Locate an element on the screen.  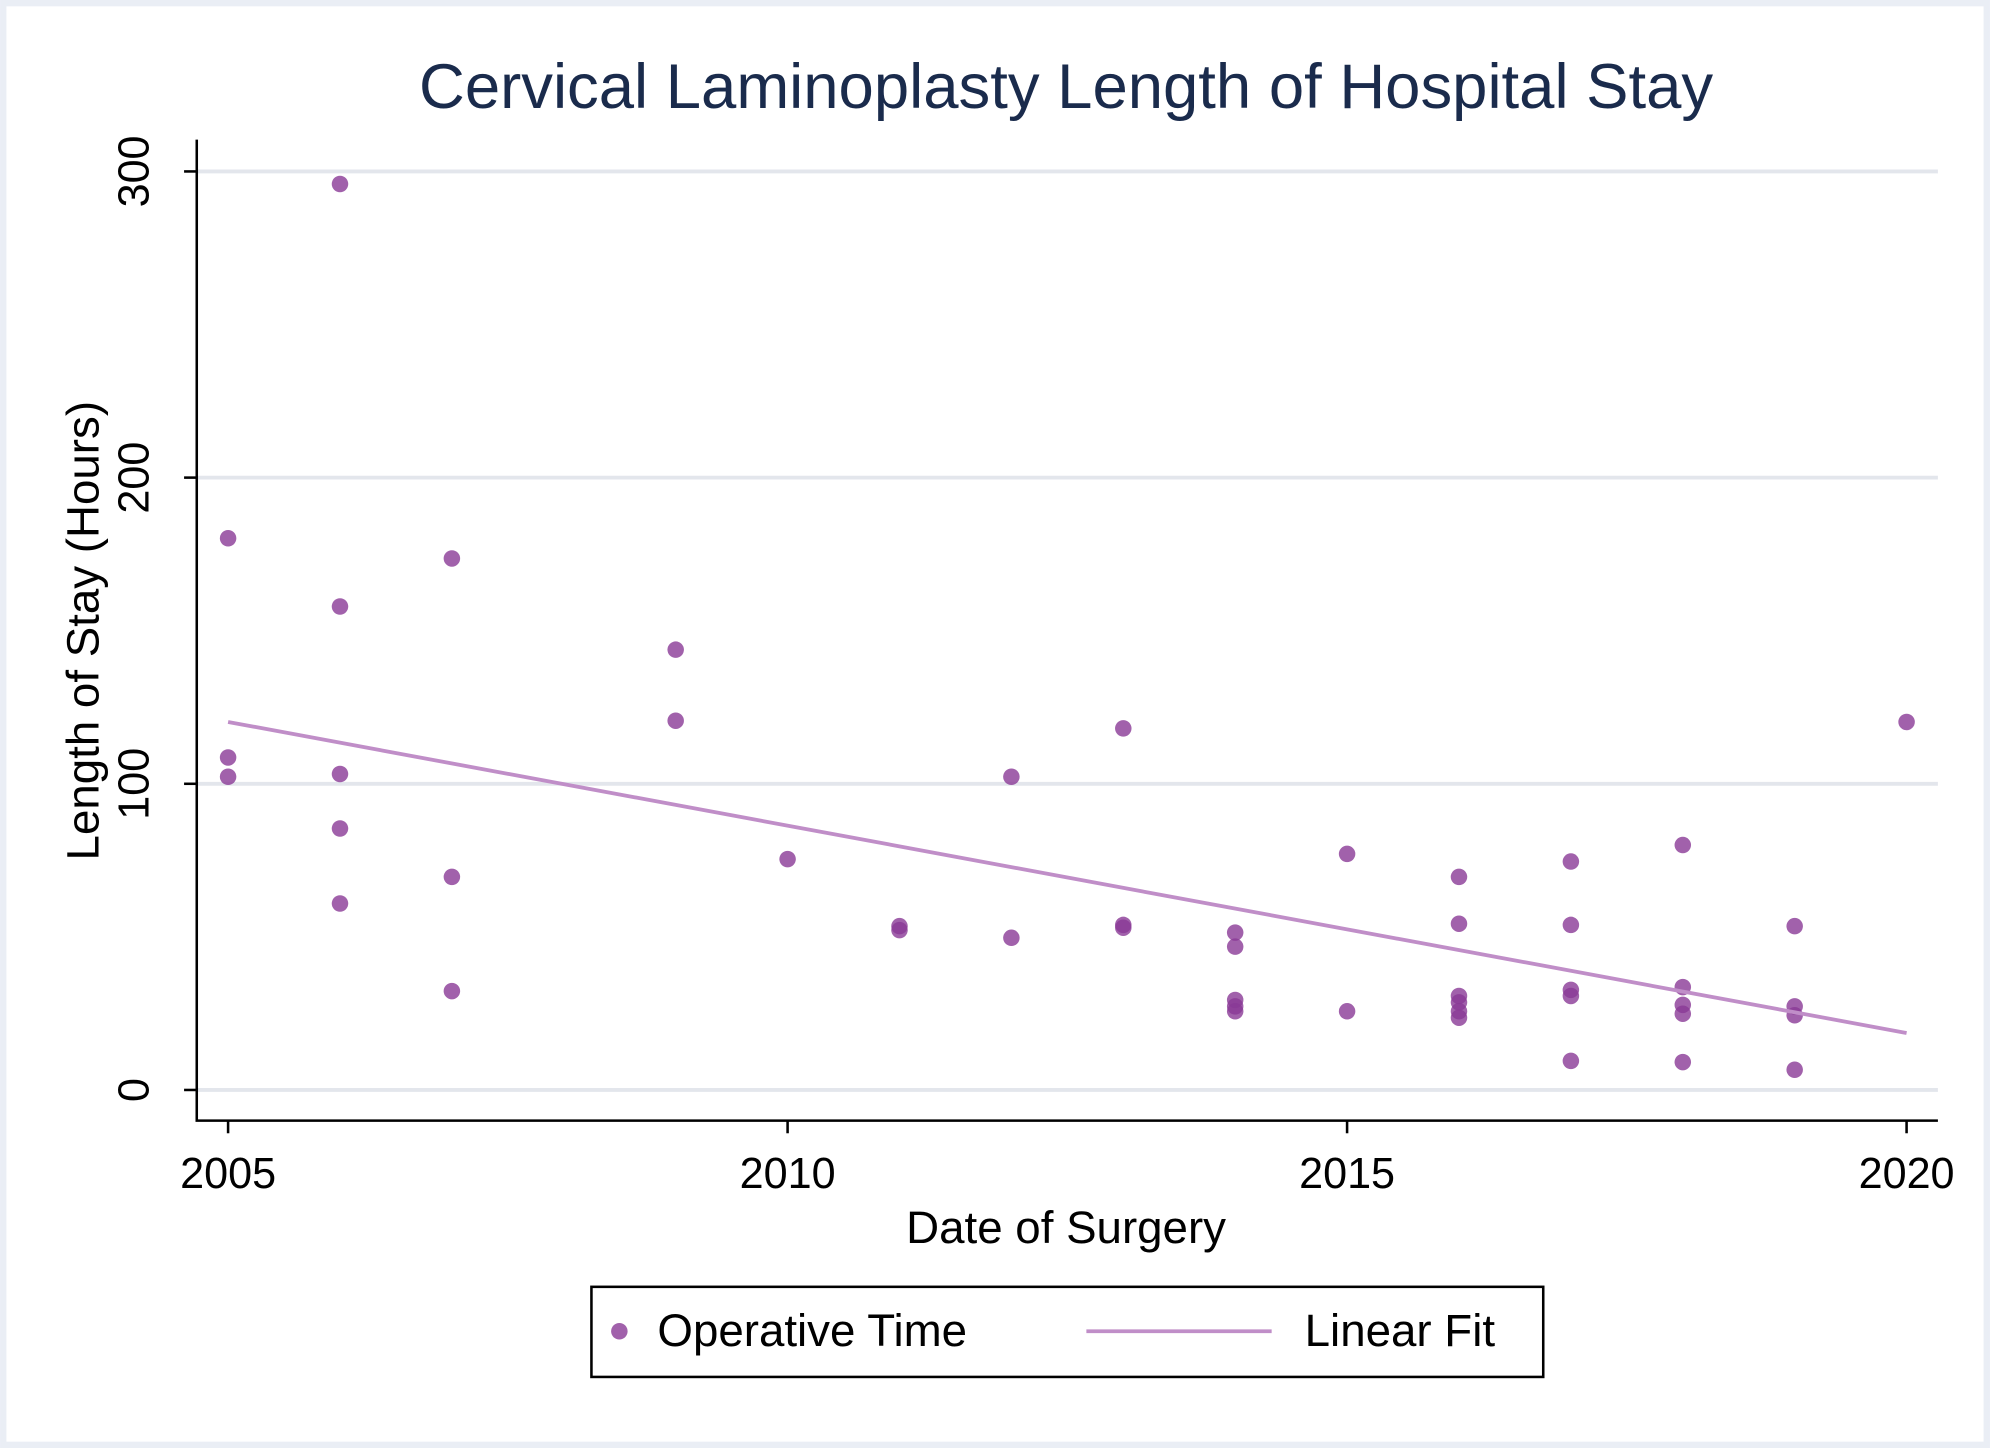
y-tick-label: 100 is located at coordinates (135, 784).